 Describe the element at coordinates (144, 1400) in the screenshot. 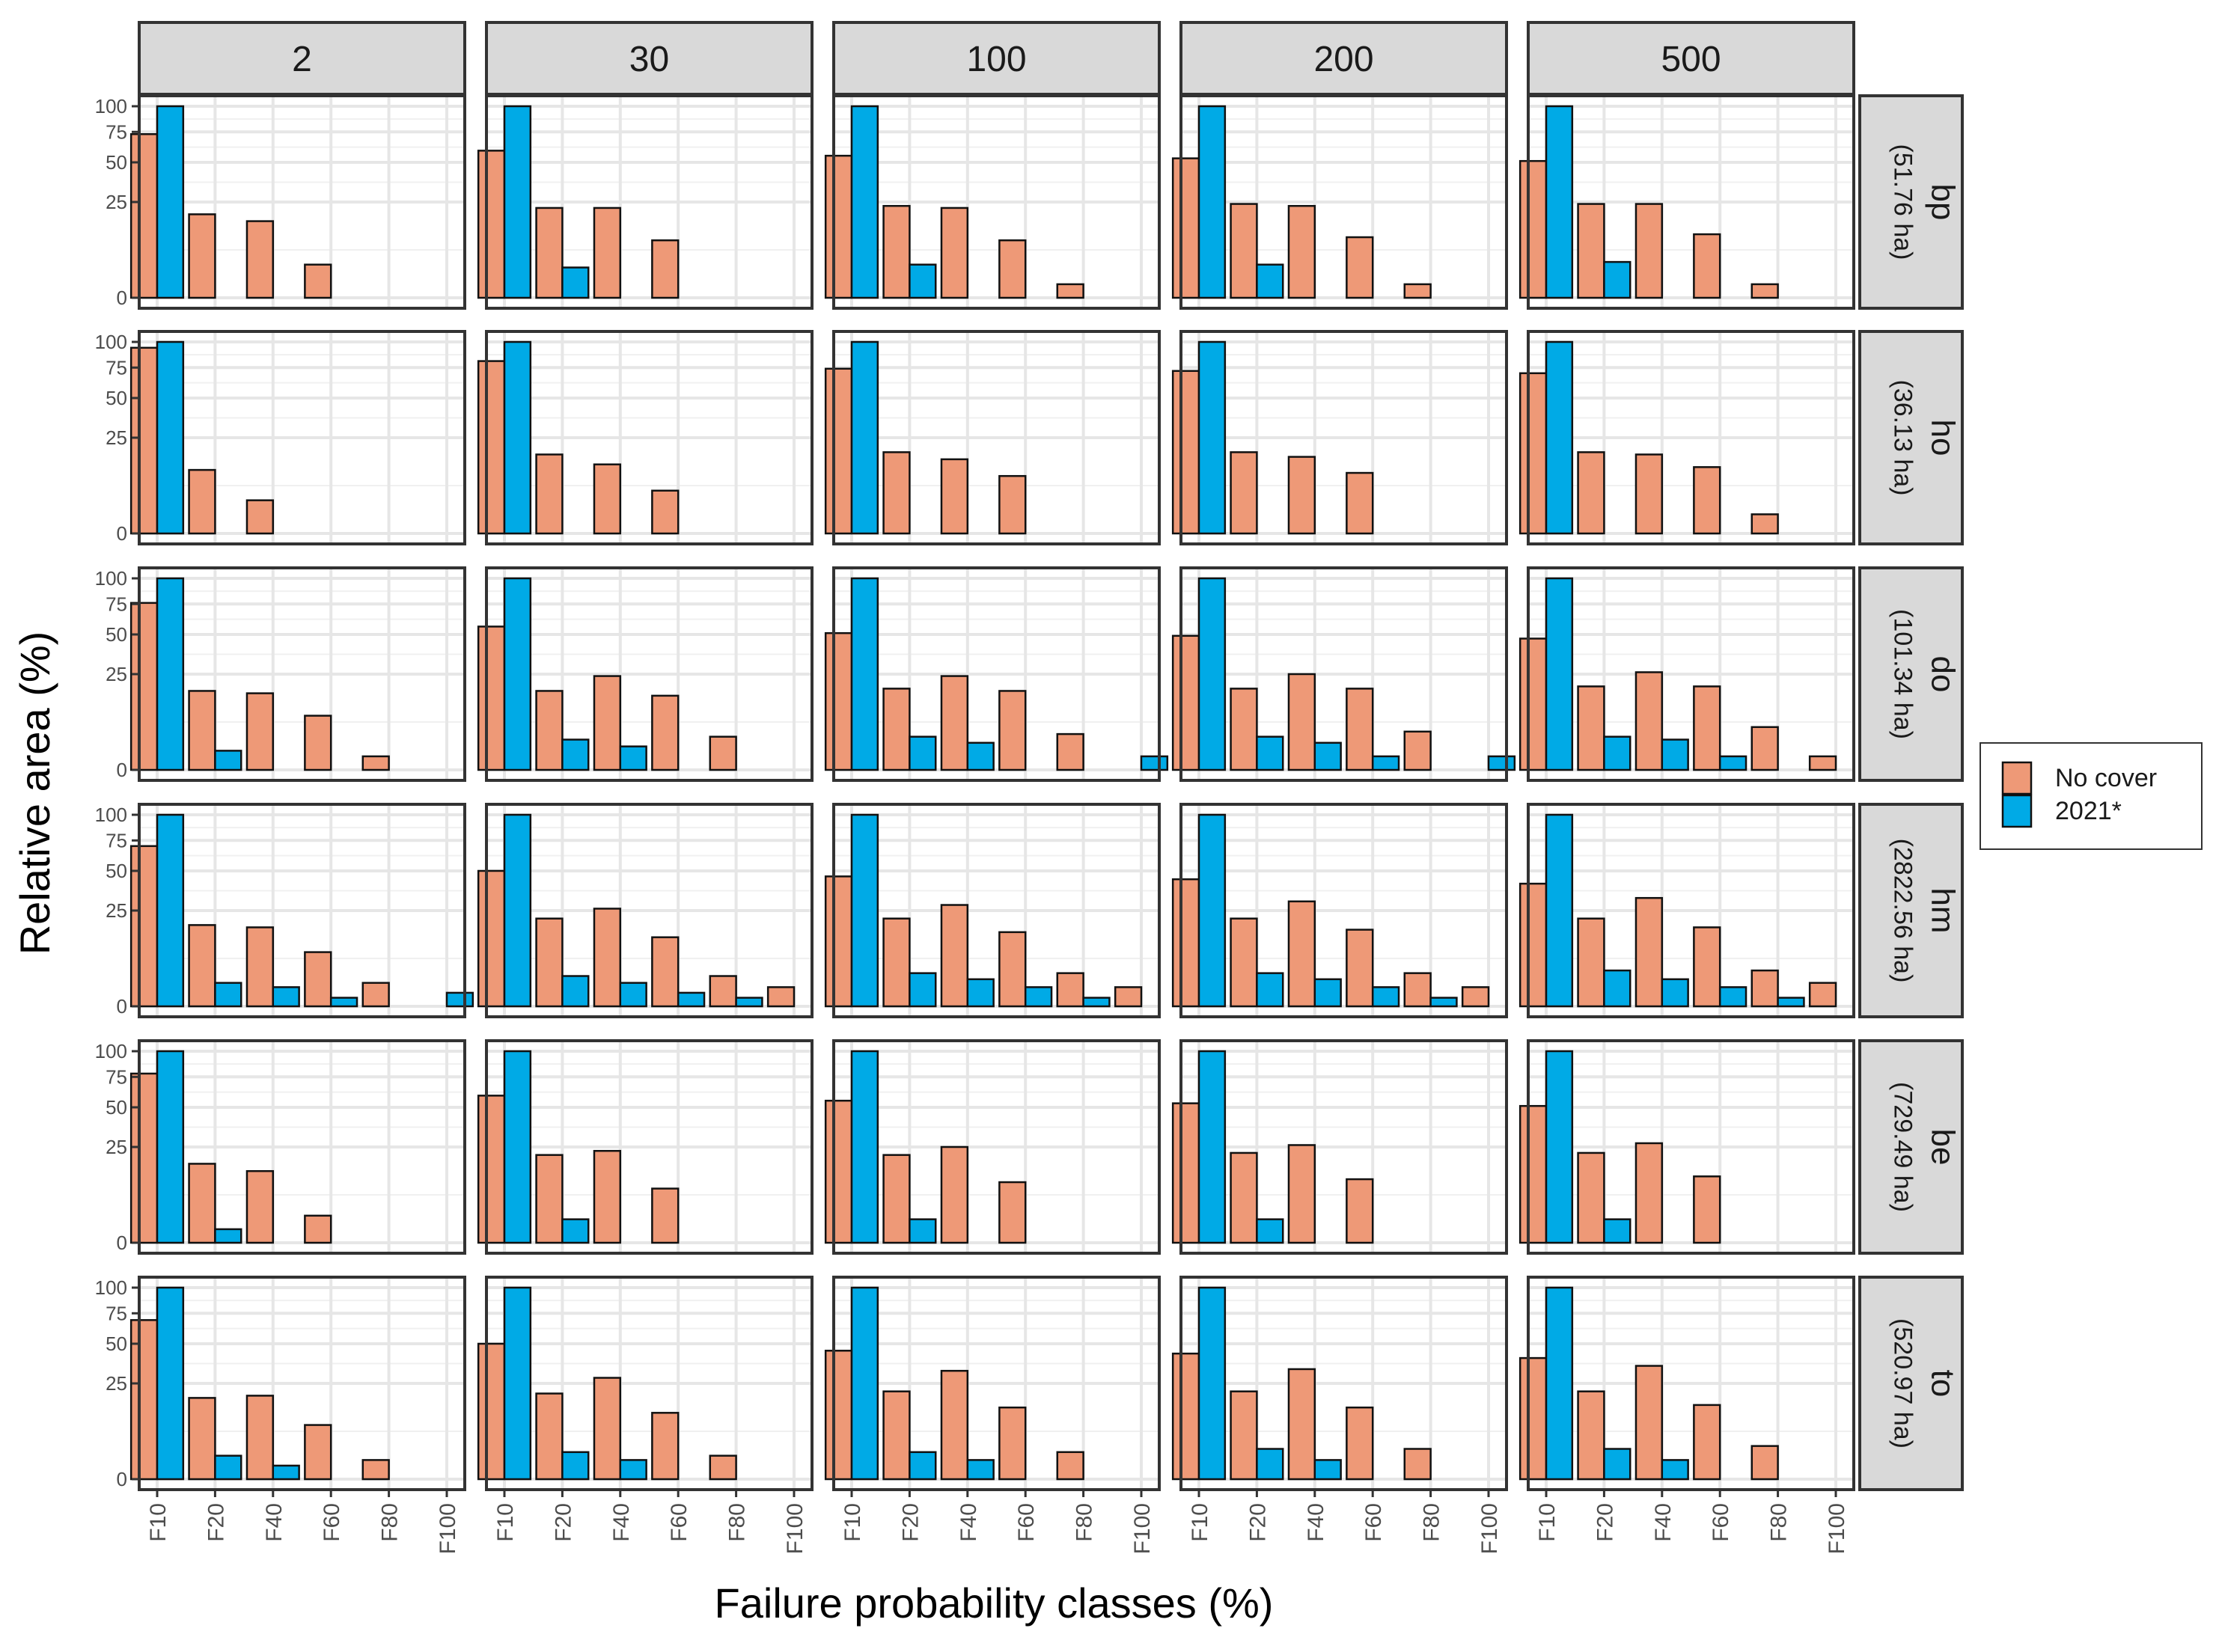

I see `bar-to-2-F10-no-cover` at that location.